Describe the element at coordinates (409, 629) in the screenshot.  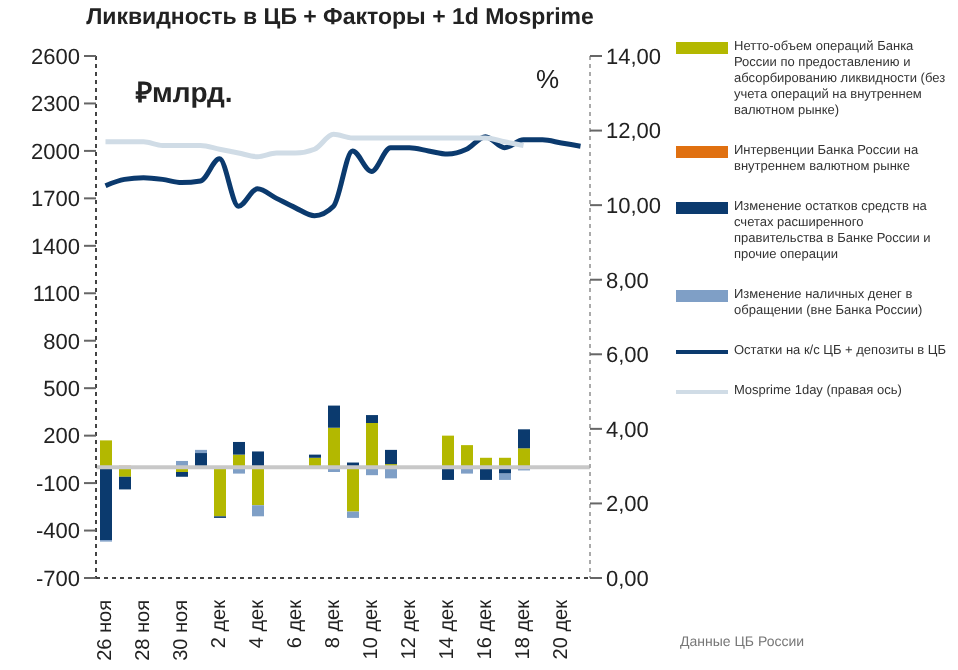
I see `x-tick-label: 12 дек` at that location.